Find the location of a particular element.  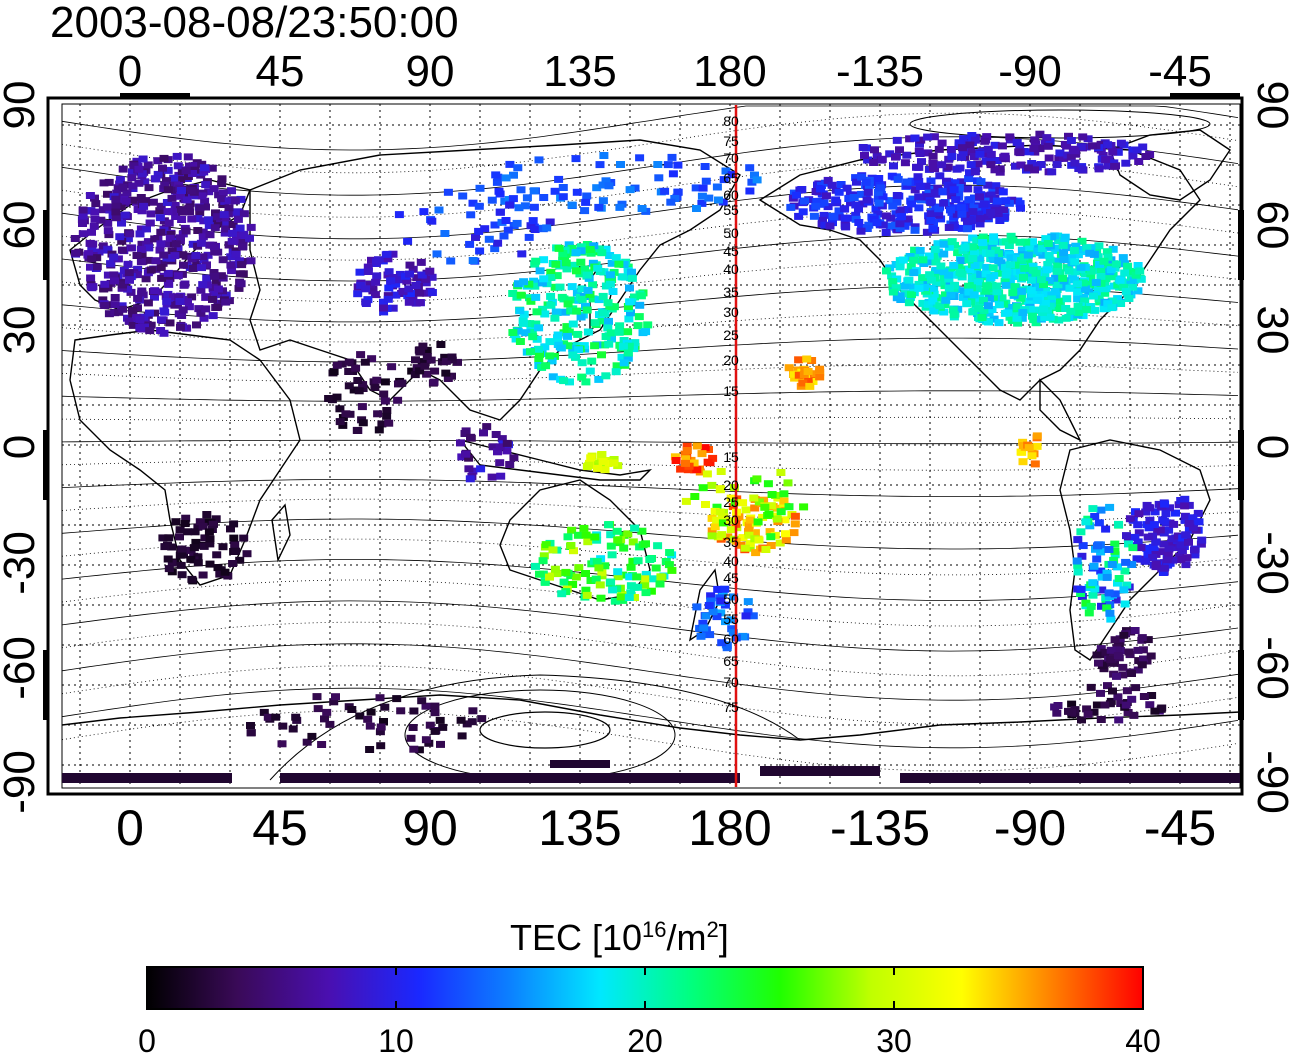

edge-tick is located at coordinates (1241, 465).